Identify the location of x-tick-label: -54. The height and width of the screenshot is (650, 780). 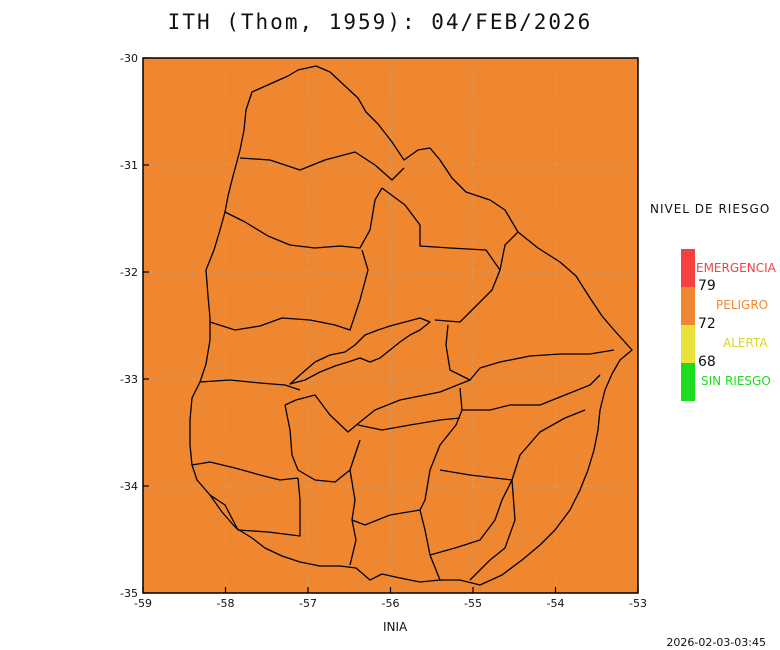
(556, 603).